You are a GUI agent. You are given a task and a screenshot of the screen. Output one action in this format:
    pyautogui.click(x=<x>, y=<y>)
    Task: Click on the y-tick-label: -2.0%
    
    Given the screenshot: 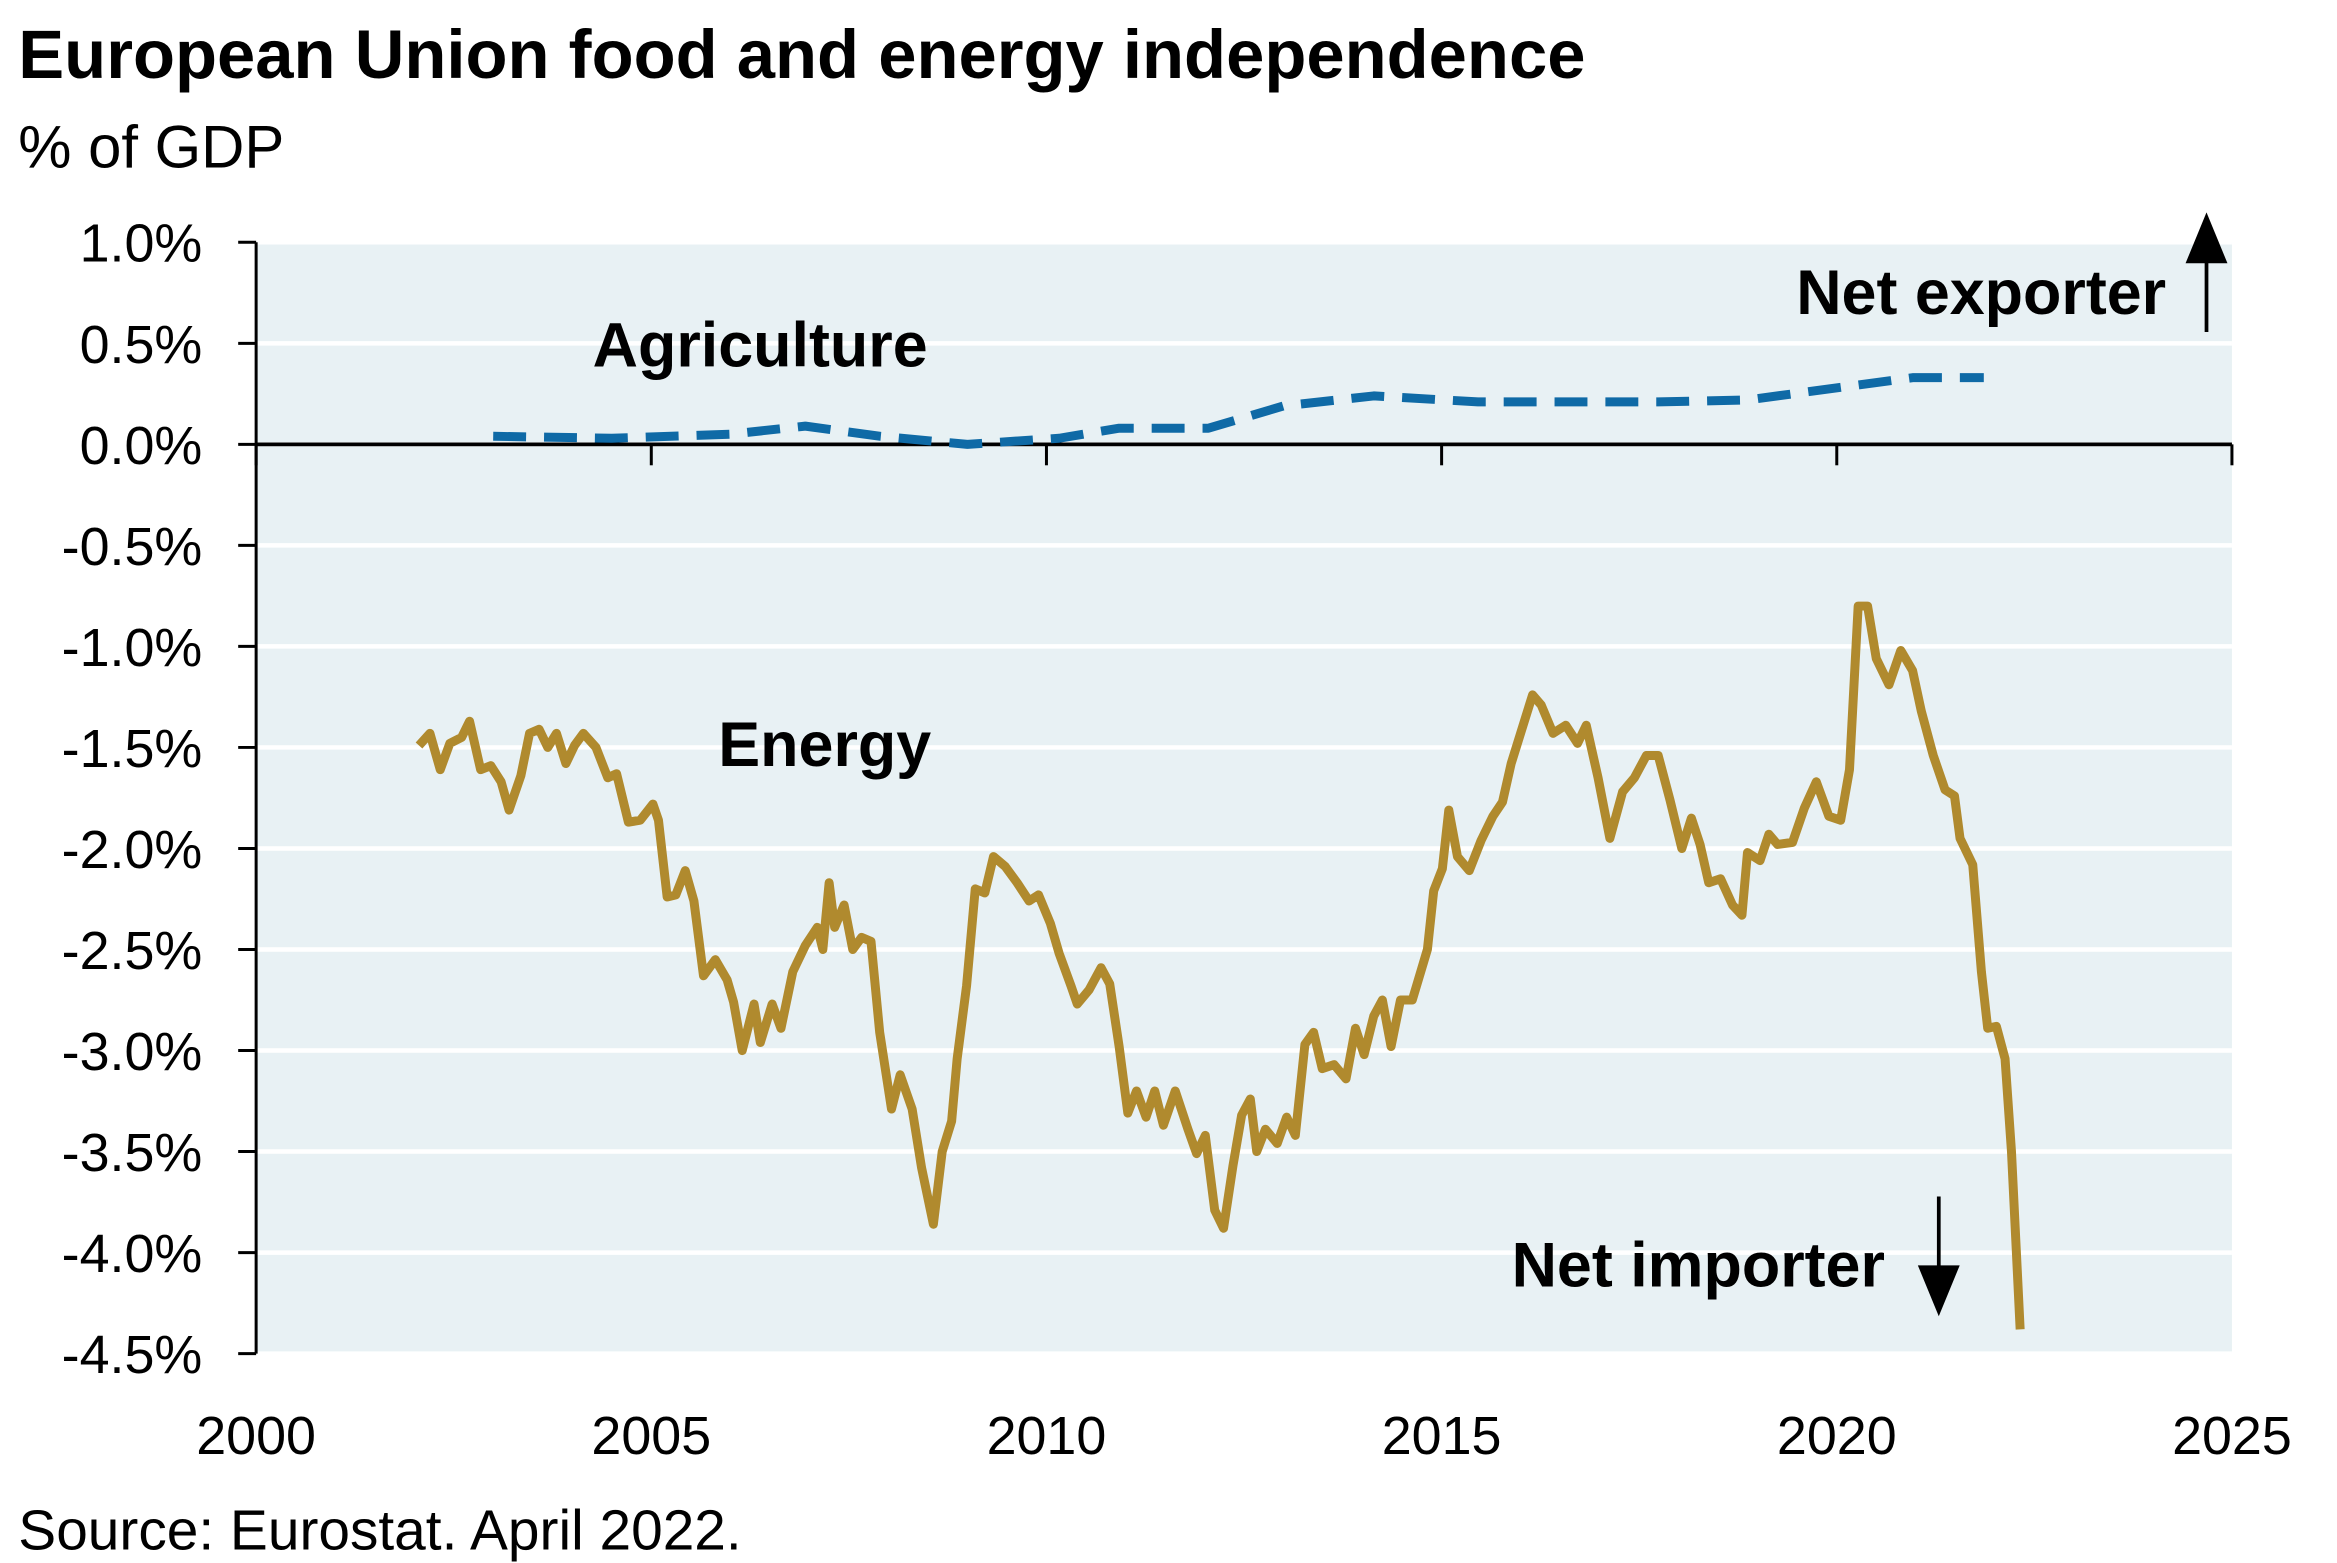 What is the action you would take?
    pyautogui.click(x=132, y=850)
    